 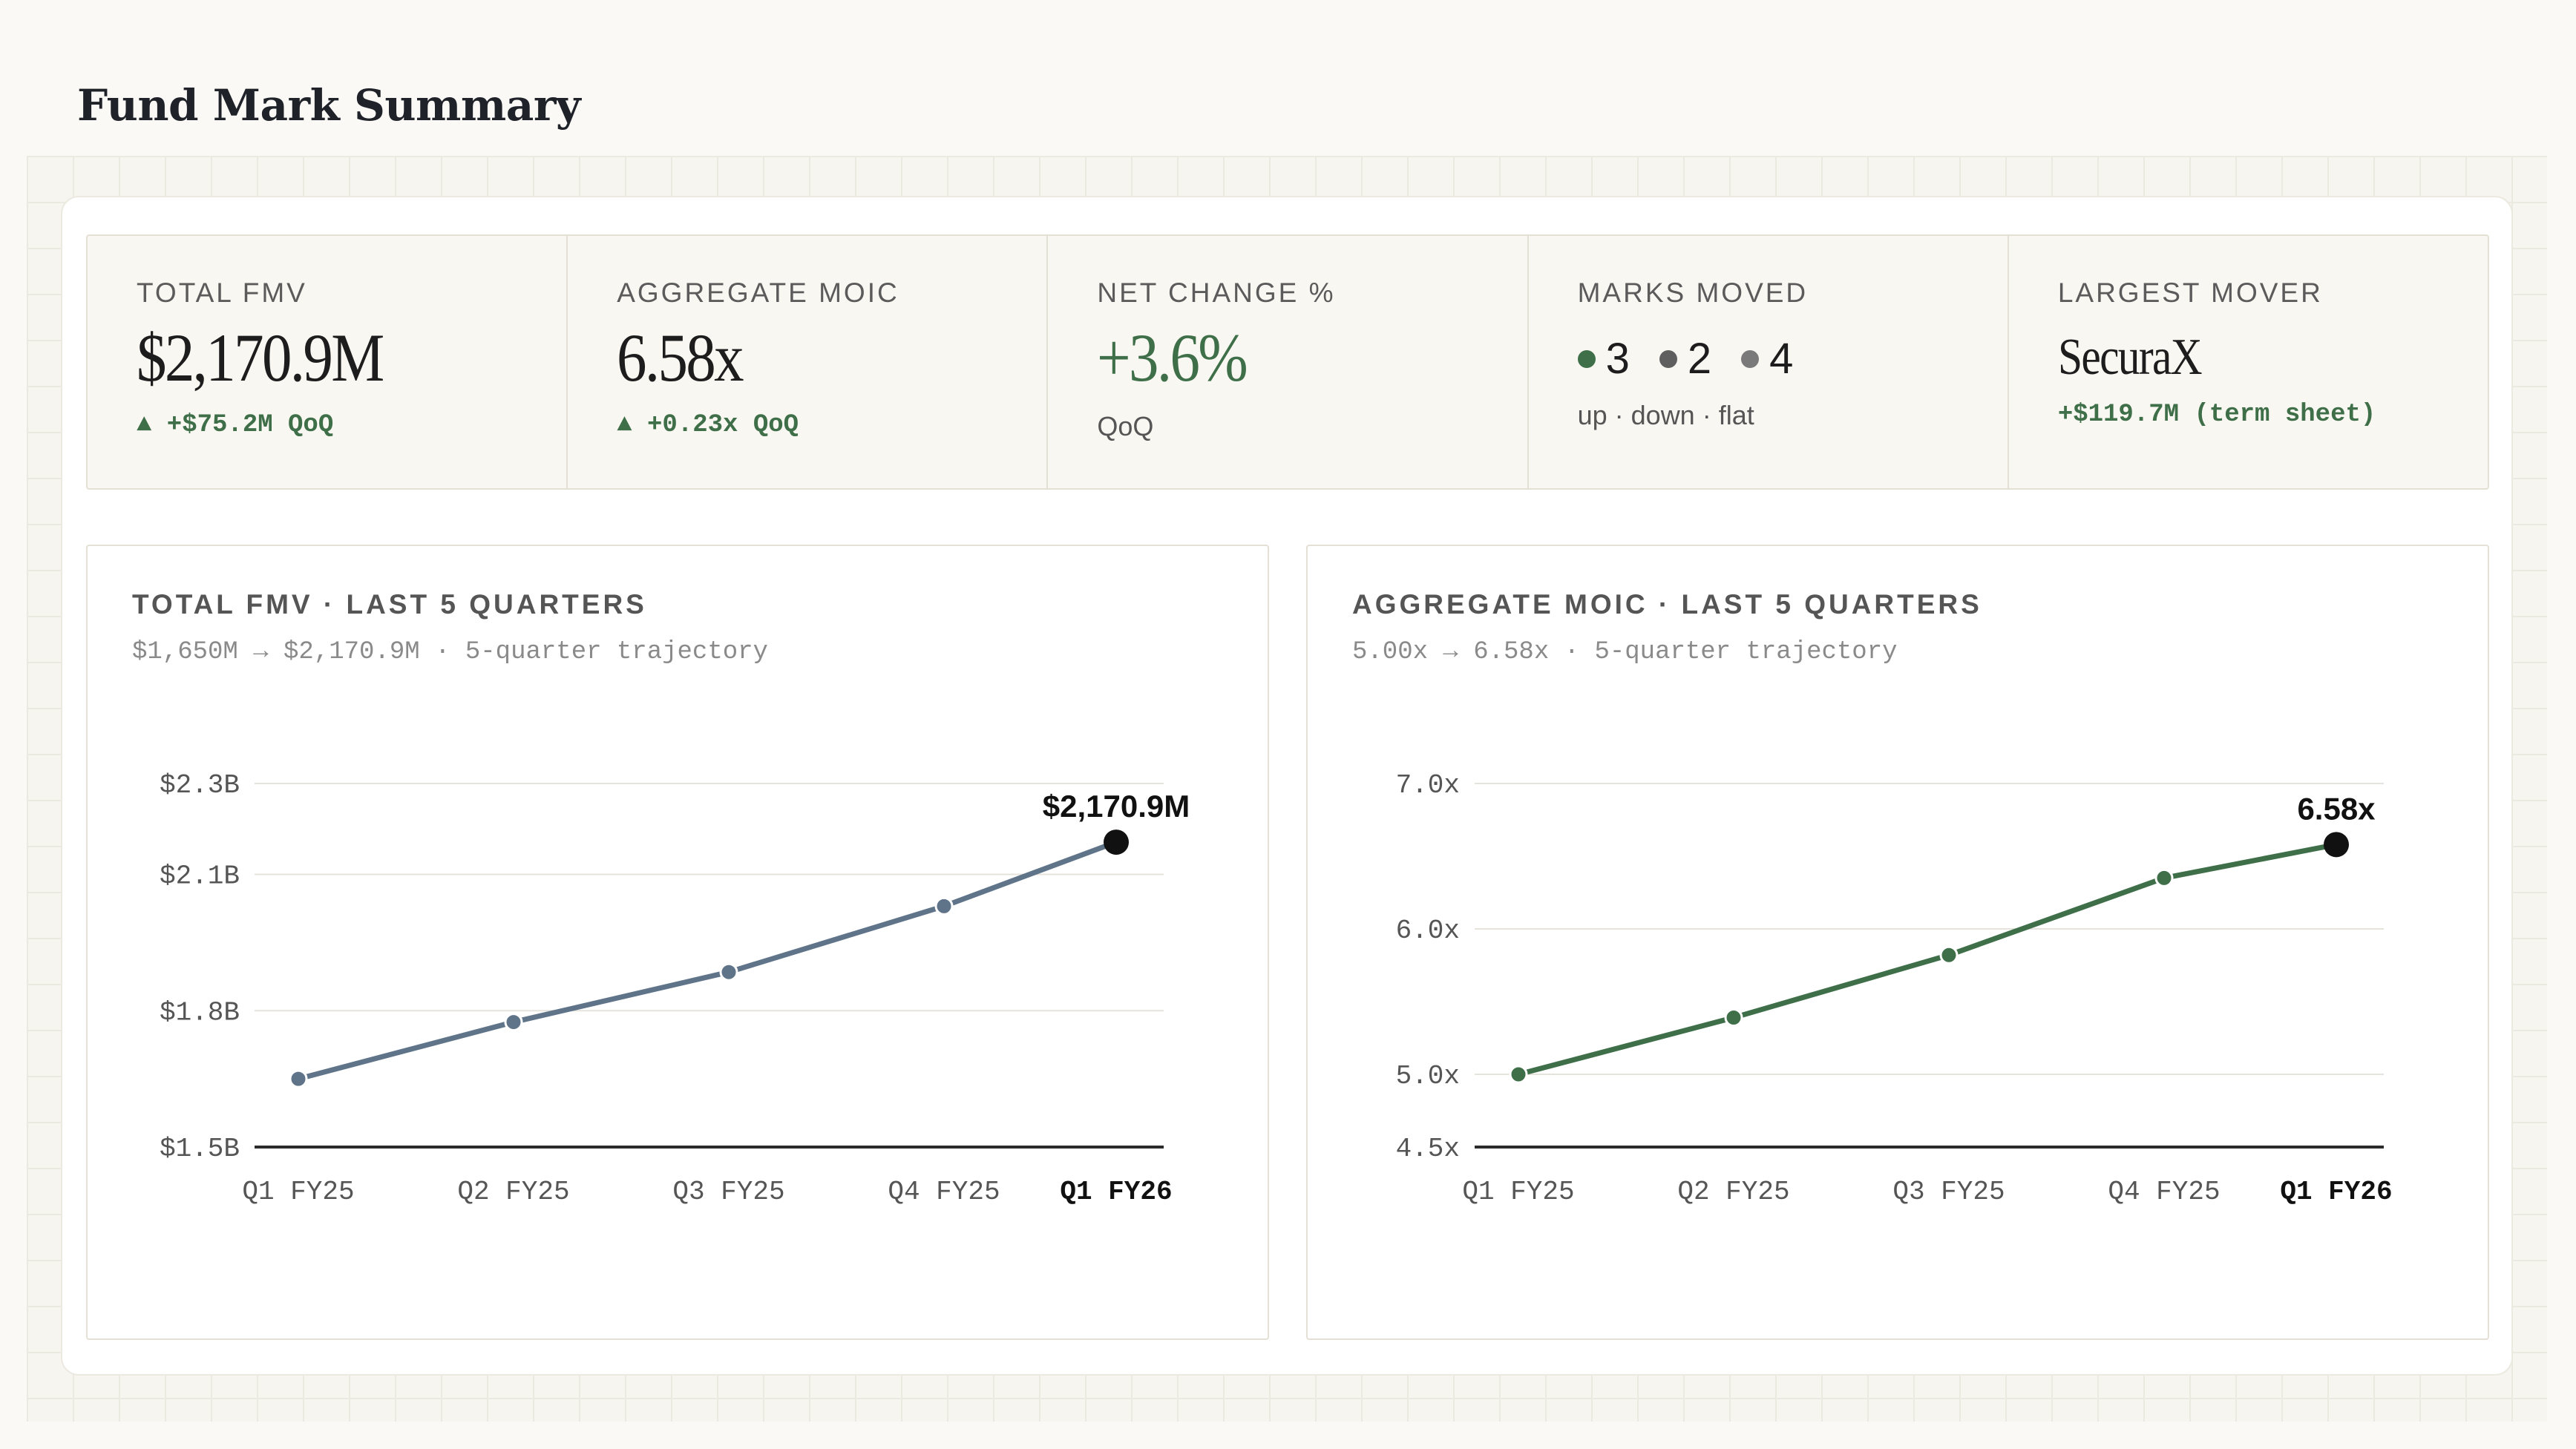 I want to click on y-tick-label: 5.0x, so click(x=1428, y=1076).